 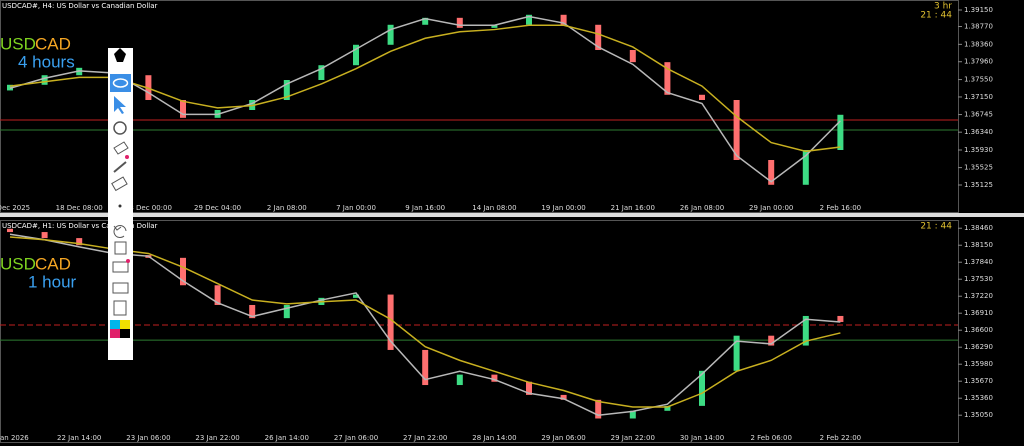 I want to click on y-tick-label: 1.35050, so click(x=978, y=415).